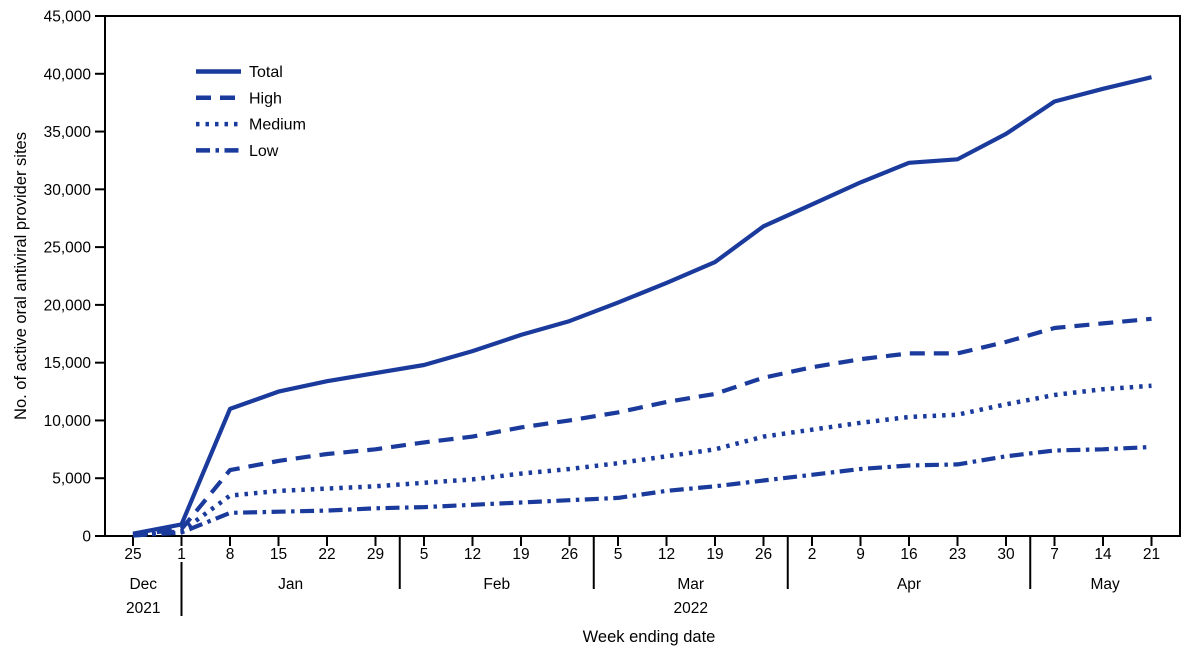 Image resolution: width=1200 pixels, height=657 pixels. Describe the element at coordinates (1006, 554) in the screenshot. I see `x-tick-label: 30` at that location.